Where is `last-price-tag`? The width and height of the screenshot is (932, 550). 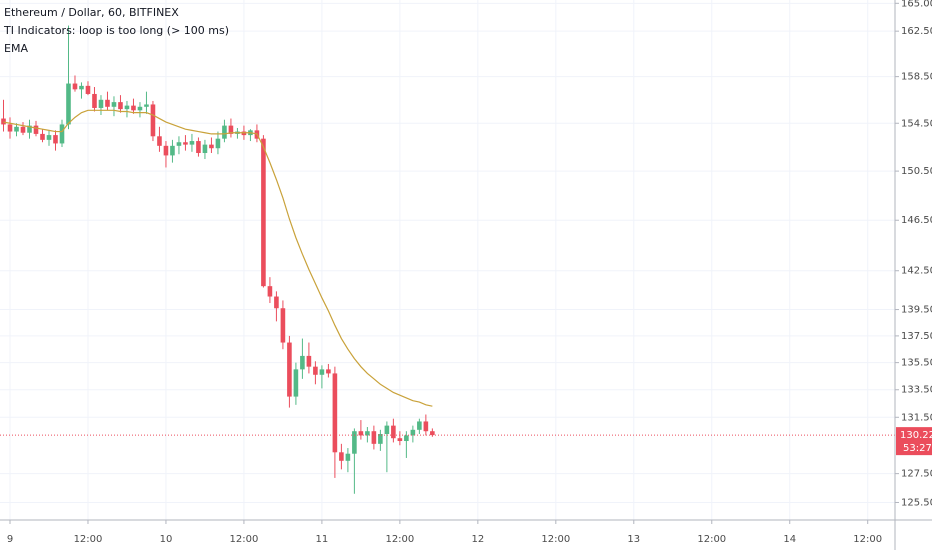 last-price-tag is located at coordinates (914, 441).